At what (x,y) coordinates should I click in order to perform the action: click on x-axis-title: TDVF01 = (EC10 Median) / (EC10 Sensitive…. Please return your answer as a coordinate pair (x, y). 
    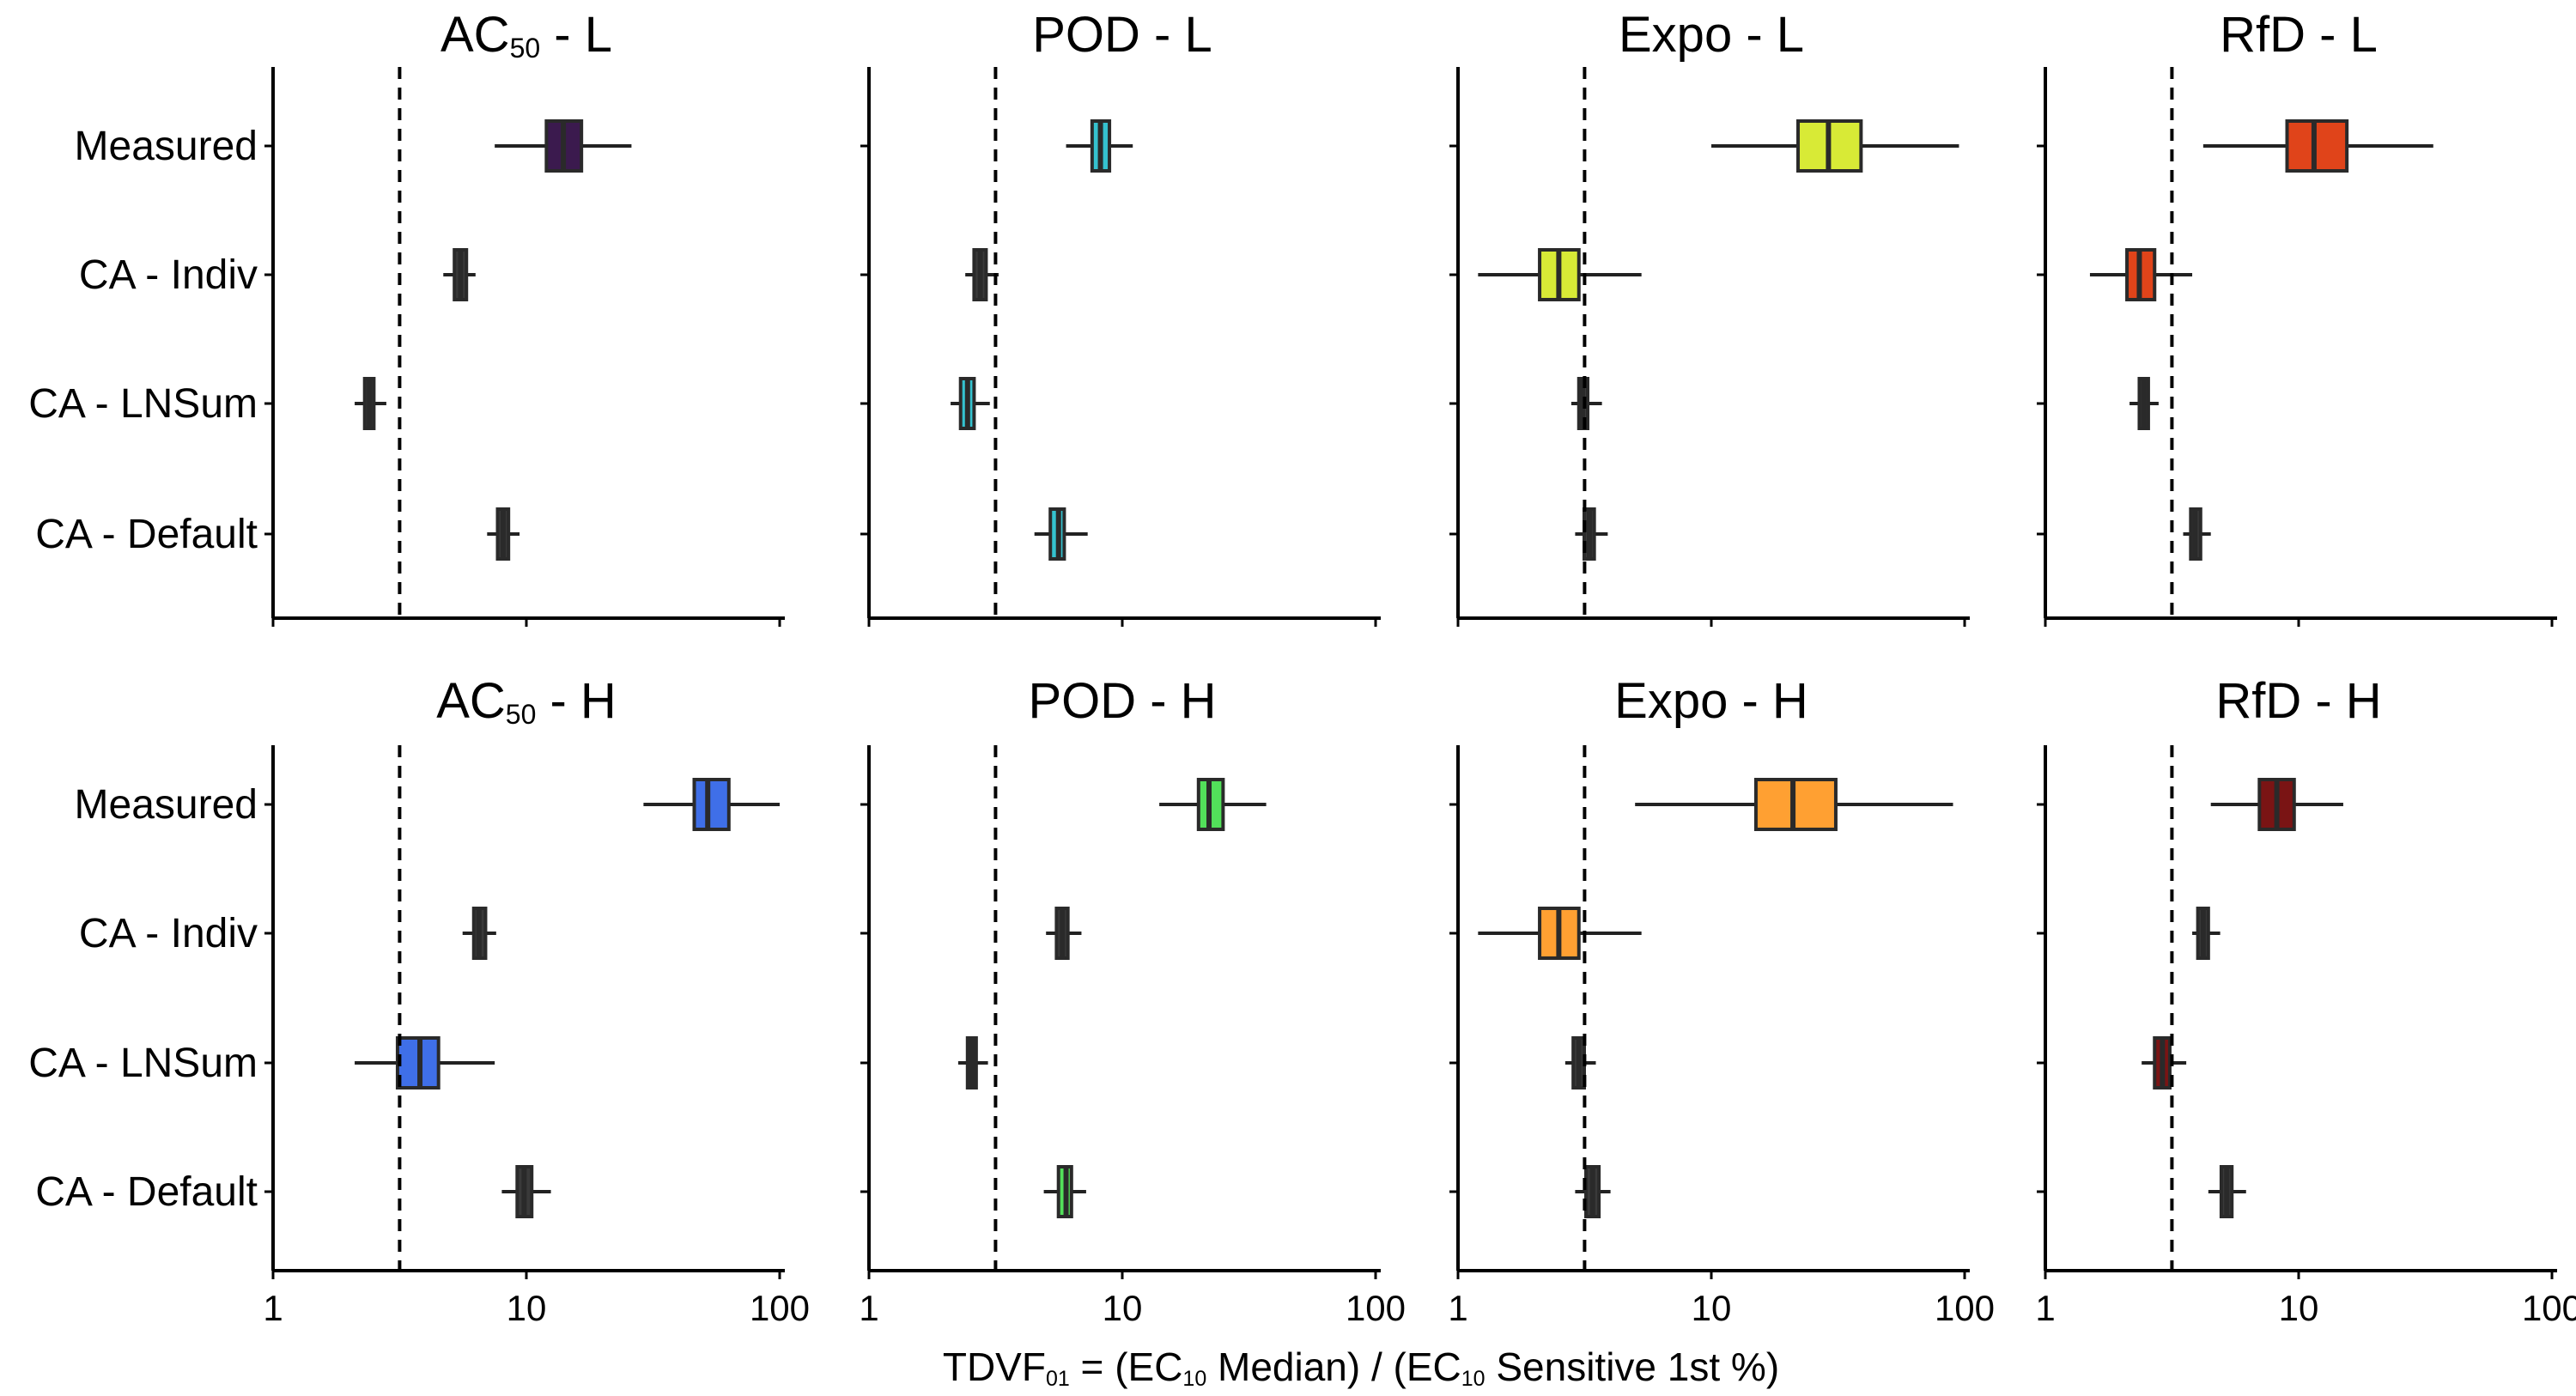
    Looking at the image, I should click on (1361, 1368).